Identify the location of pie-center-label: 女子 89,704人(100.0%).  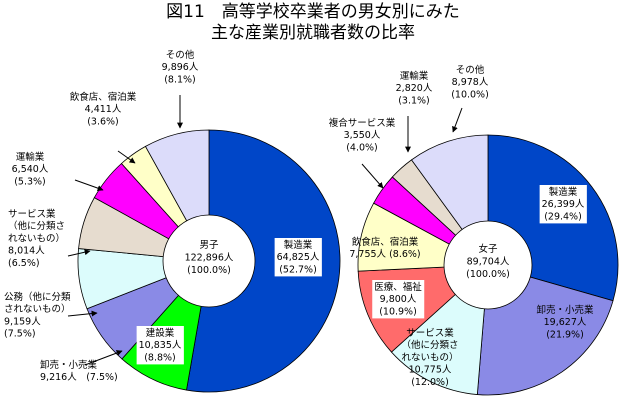
(488, 261).